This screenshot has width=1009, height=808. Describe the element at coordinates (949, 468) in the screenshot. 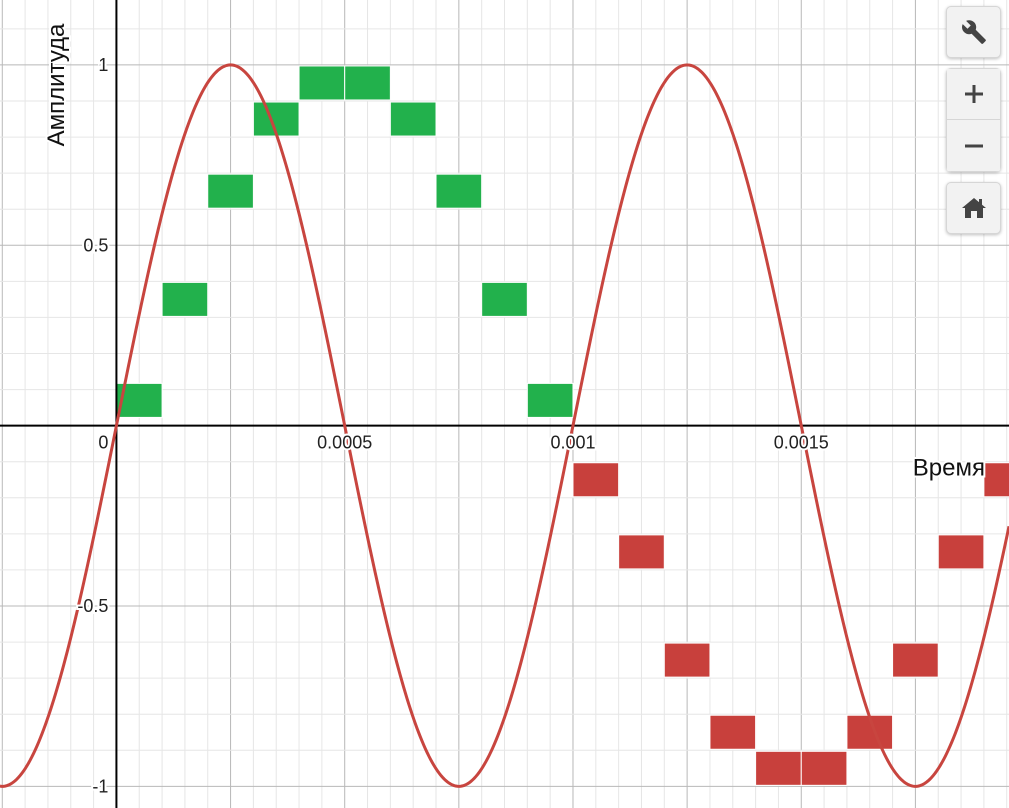

I see `x-axis-title: Время` at that location.